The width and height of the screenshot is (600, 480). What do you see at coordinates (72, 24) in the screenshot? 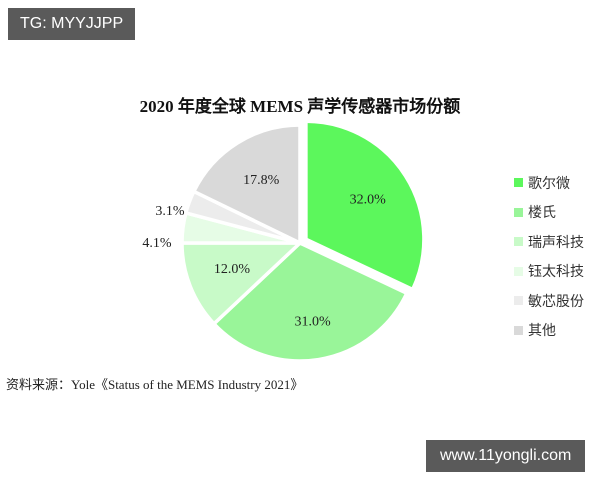
I see `watermark-top-left: TG: MYYJJPP` at bounding box center [72, 24].